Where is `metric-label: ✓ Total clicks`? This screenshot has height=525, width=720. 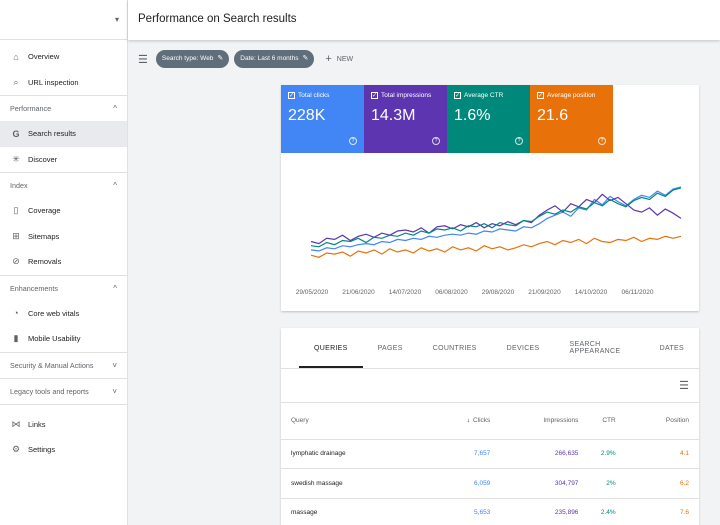 metric-label: ✓ Total clicks is located at coordinates (309, 95).